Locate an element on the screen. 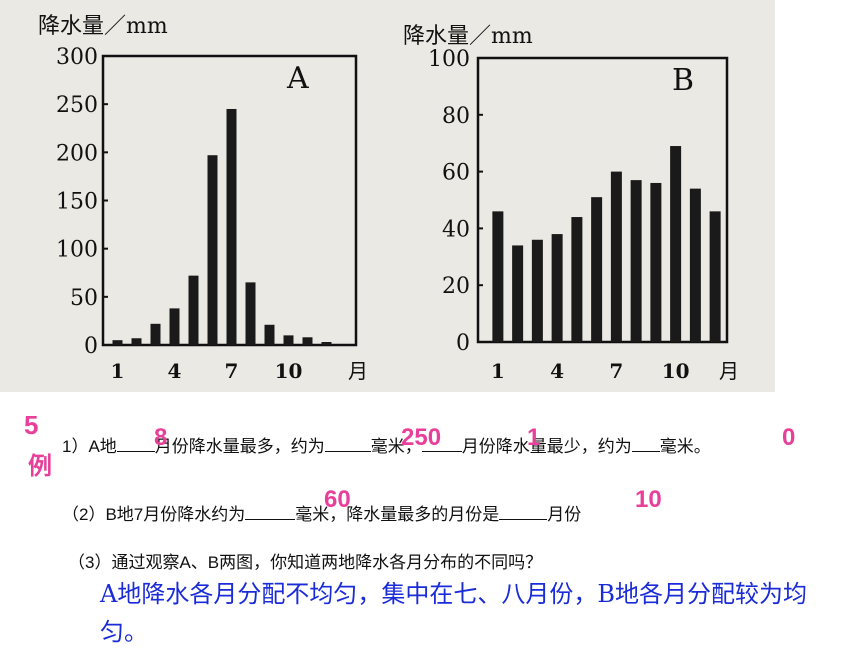 This screenshot has width=860, height=651. chart-b-frame is located at coordinates (602, 200).